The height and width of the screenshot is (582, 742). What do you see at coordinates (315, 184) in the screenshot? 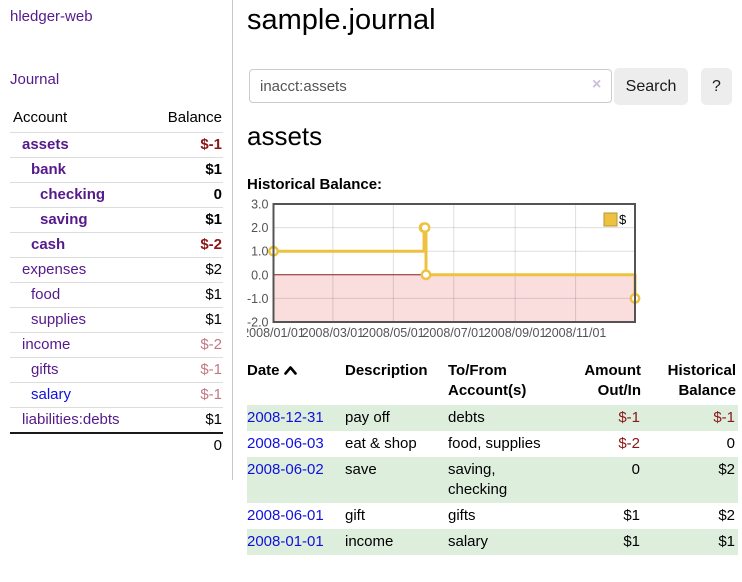
I see `chart-title: Historical Balance:` at bounding box center [315, 184].